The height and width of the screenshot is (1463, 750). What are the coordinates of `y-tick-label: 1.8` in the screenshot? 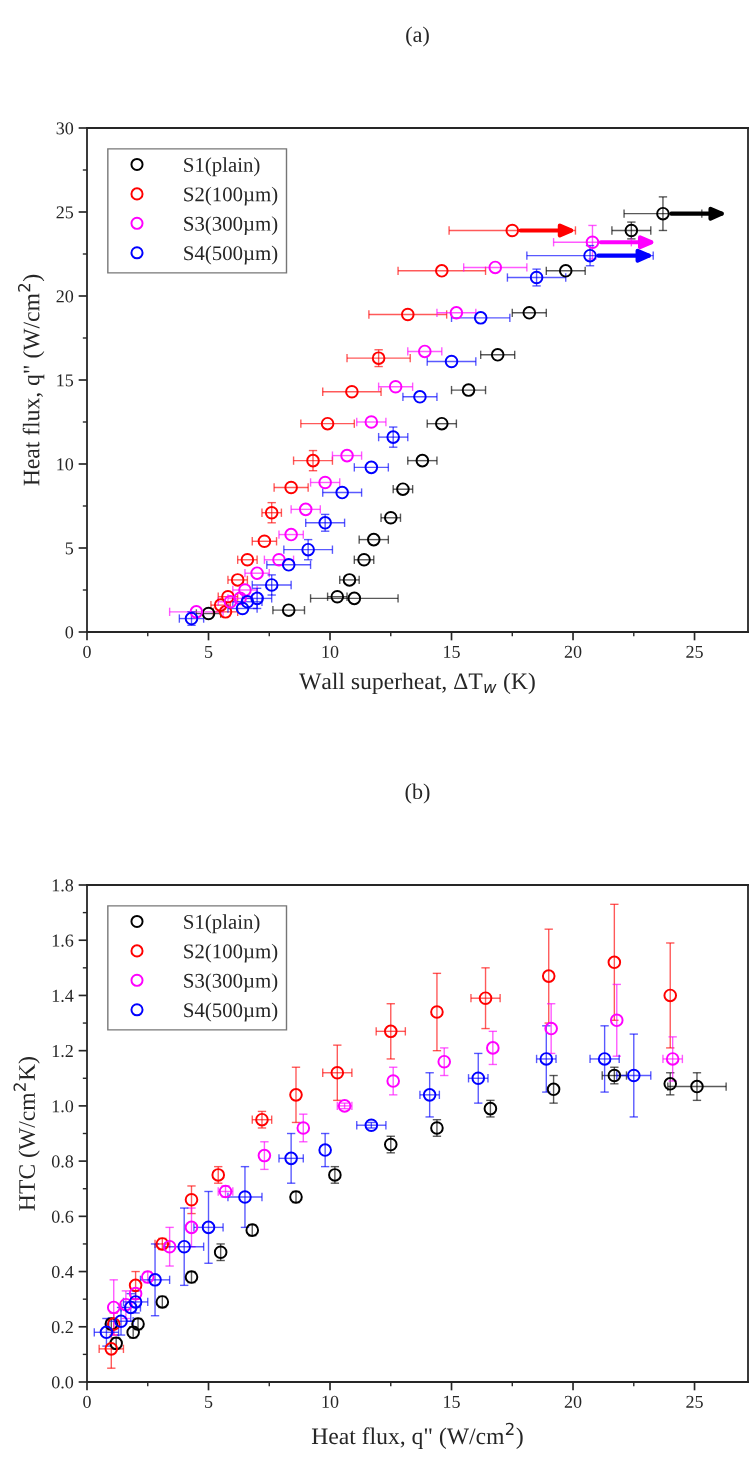 It's located at (63, 885).